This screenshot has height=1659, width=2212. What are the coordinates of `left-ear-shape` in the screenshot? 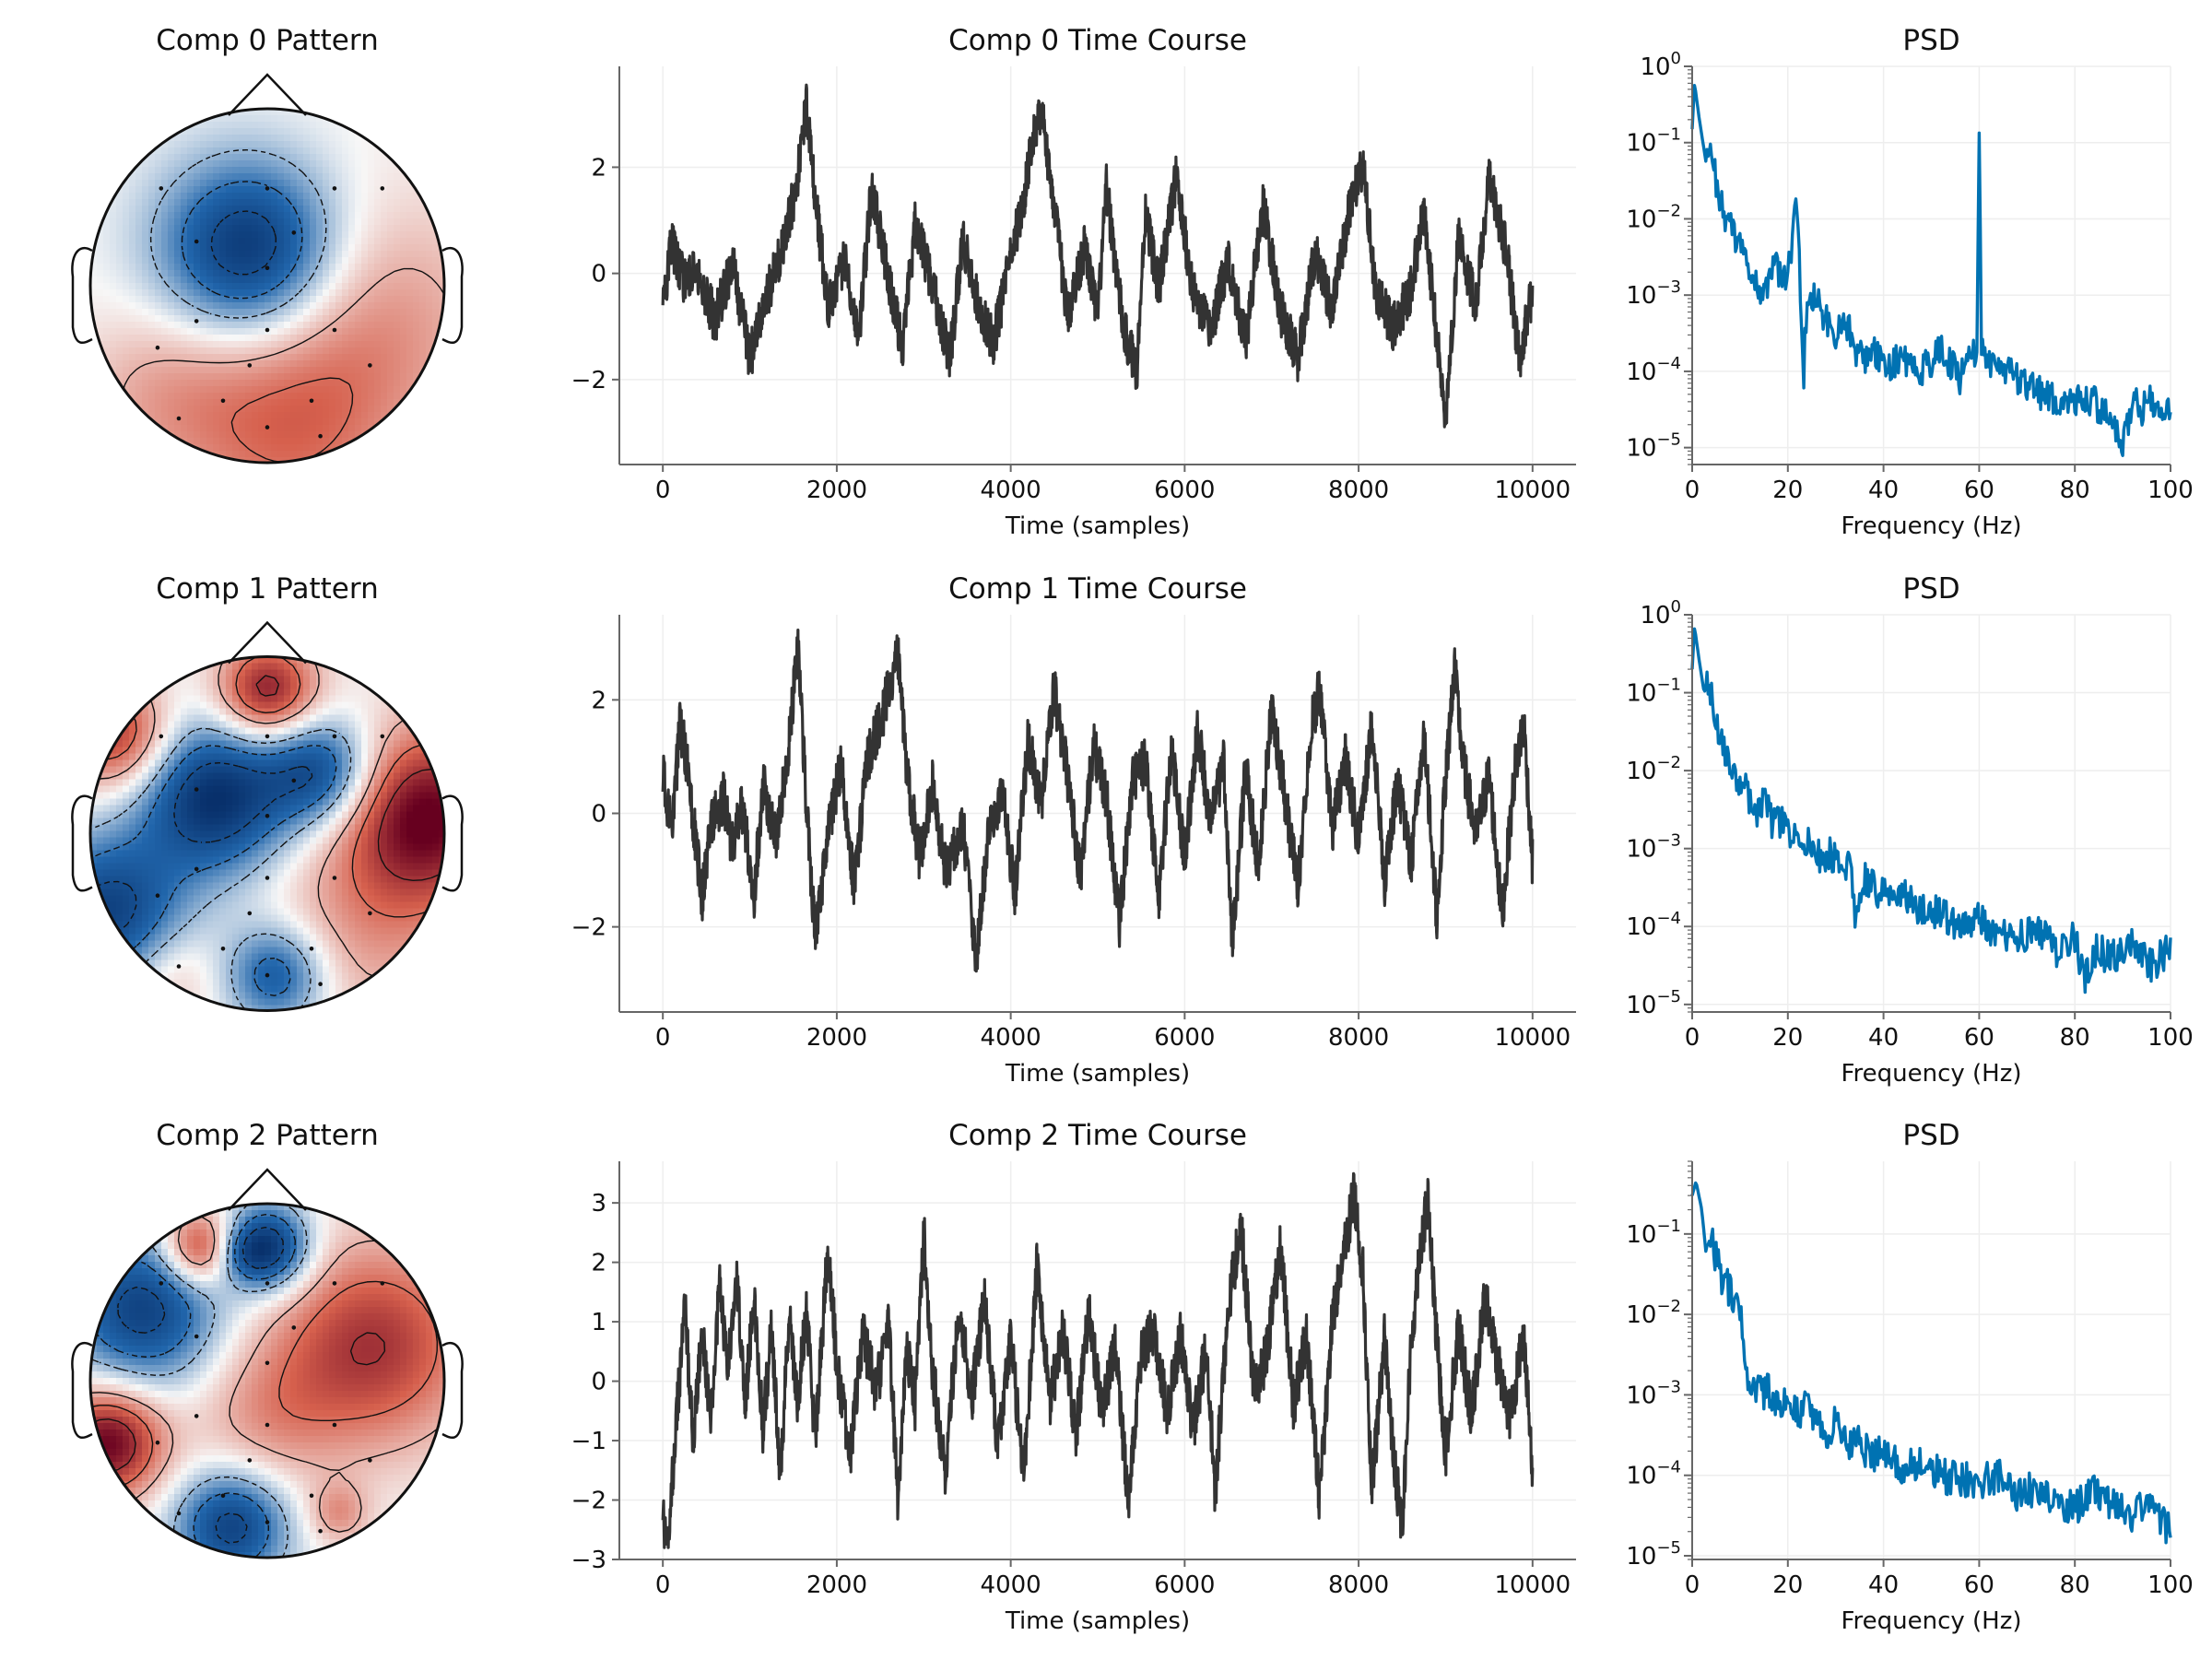 It's located at (82, 843).